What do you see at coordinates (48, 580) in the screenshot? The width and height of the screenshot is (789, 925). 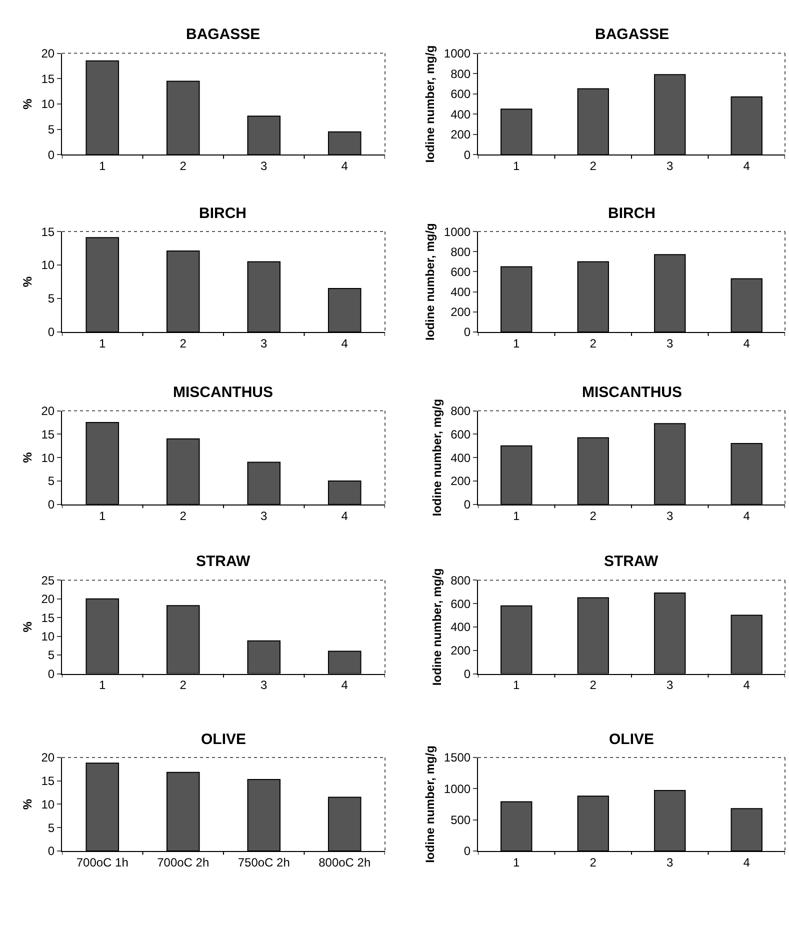 I see `y-tick-label: 25` at bounding box center [48, 580].